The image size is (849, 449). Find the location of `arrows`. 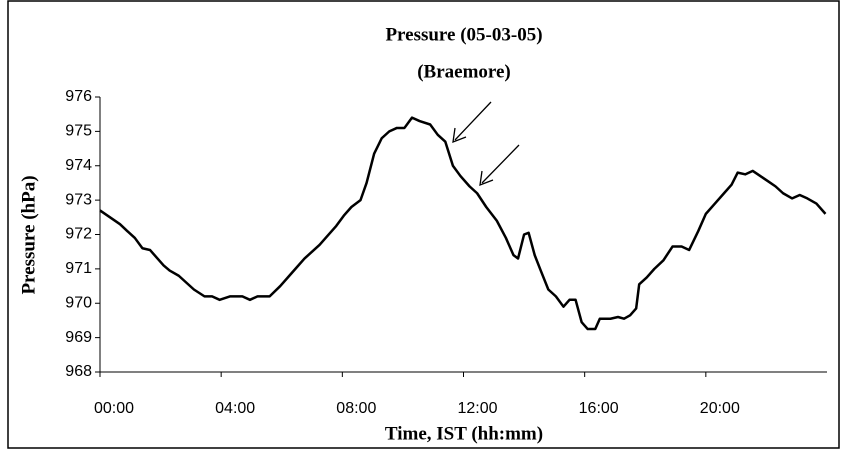

arrows is located at coordinates (486, 144).